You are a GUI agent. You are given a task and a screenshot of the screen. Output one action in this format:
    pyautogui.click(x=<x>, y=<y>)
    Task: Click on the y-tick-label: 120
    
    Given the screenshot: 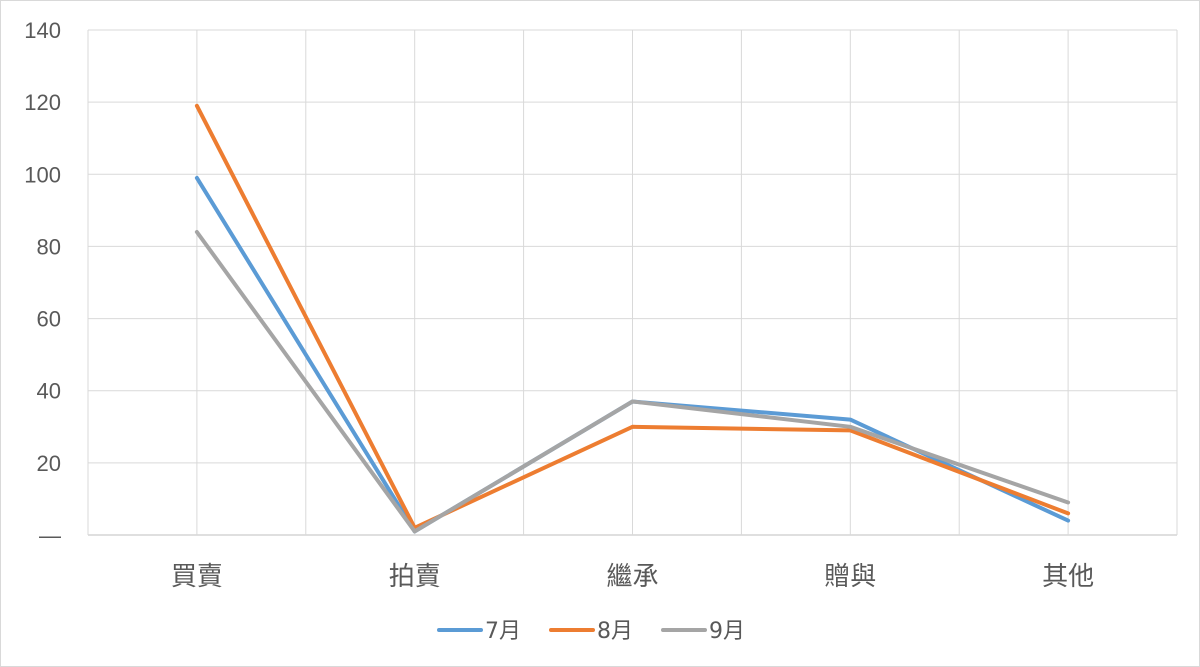 What is the action you would take?
    pyautogui.click(x=42, y=102)
    